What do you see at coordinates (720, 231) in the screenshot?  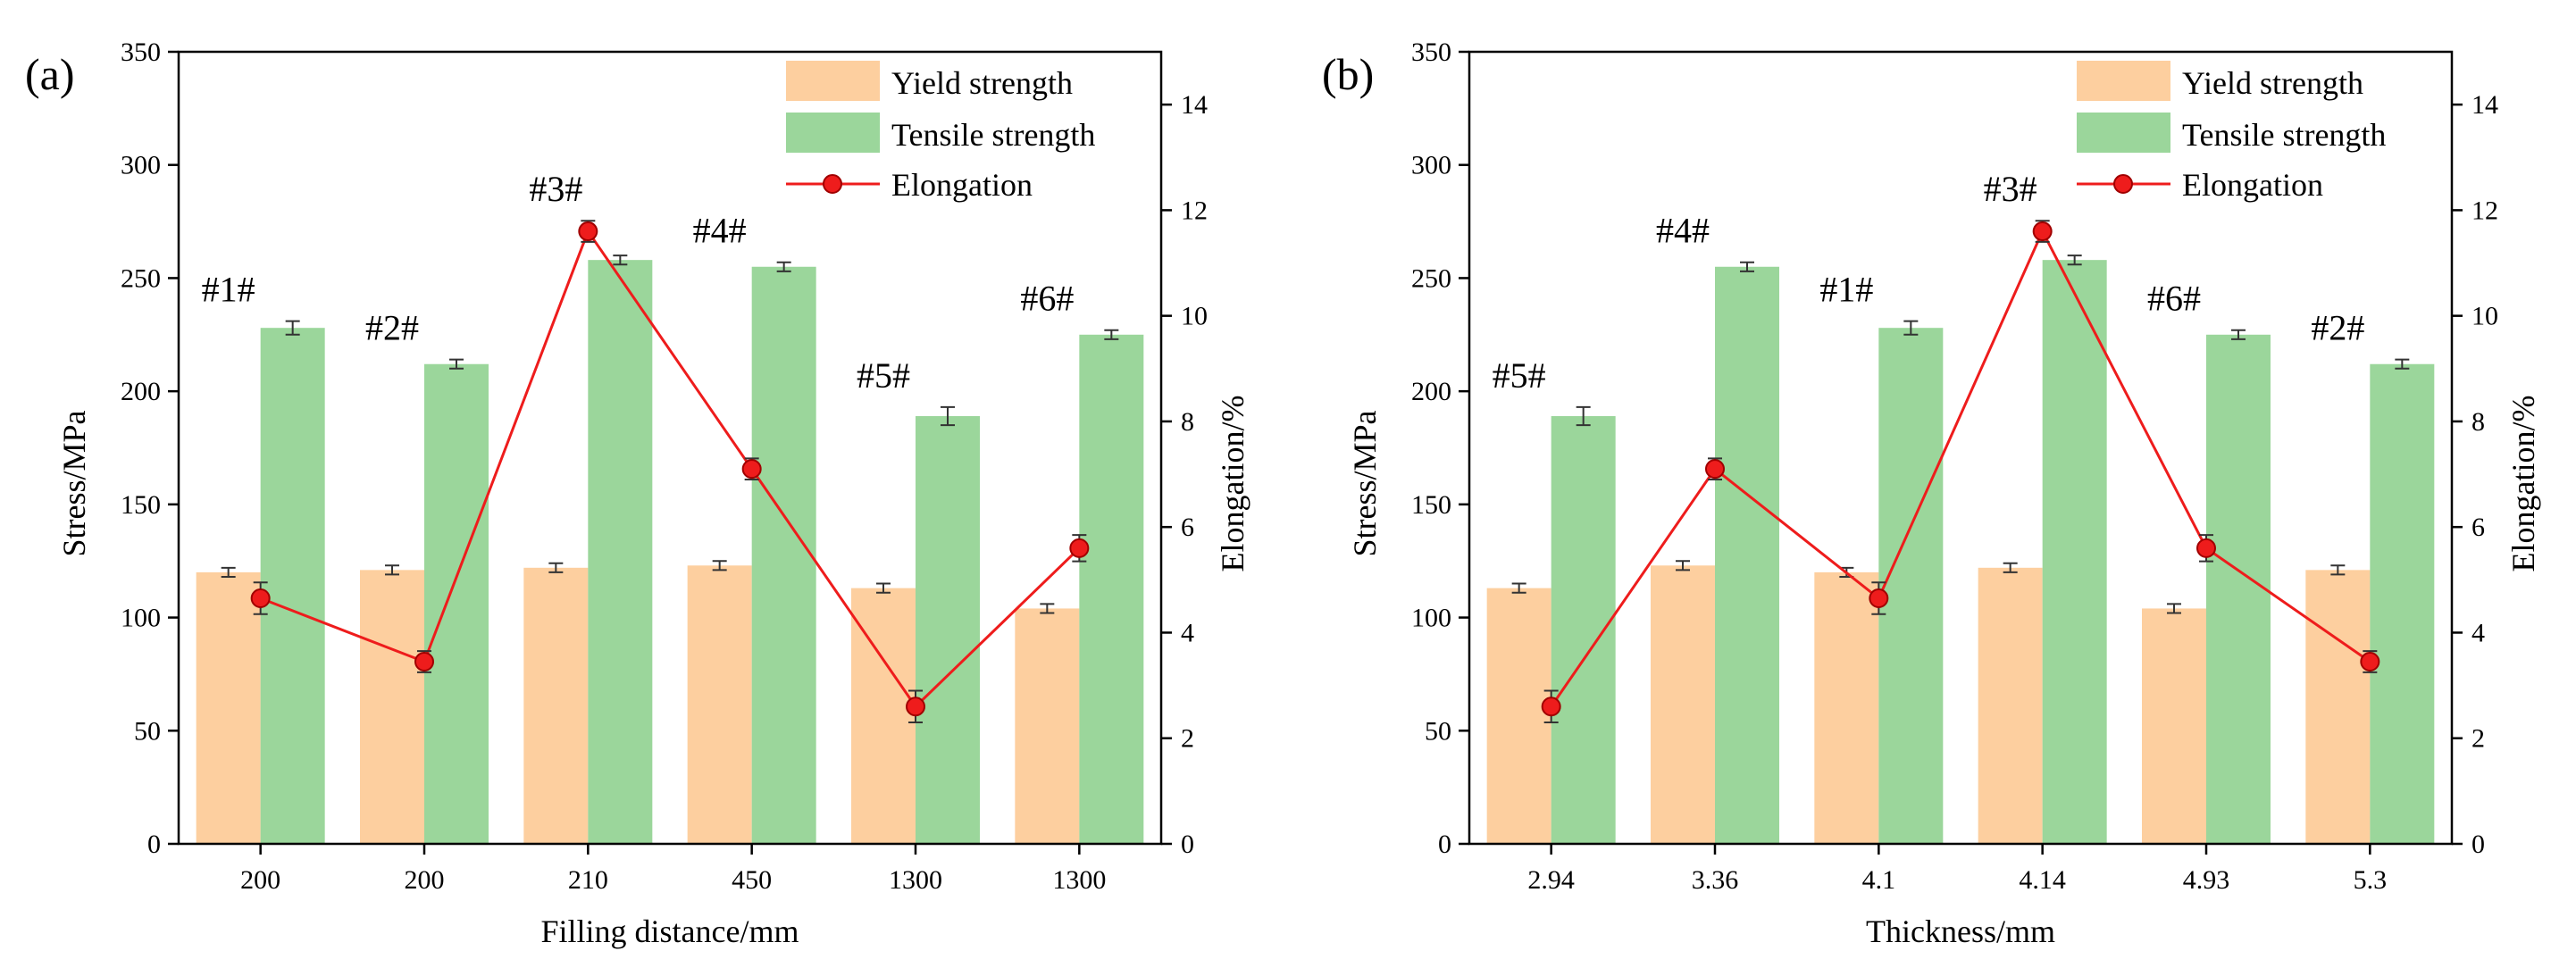 I see `sample-label-4: #4#` at bounding box center [720, 231].